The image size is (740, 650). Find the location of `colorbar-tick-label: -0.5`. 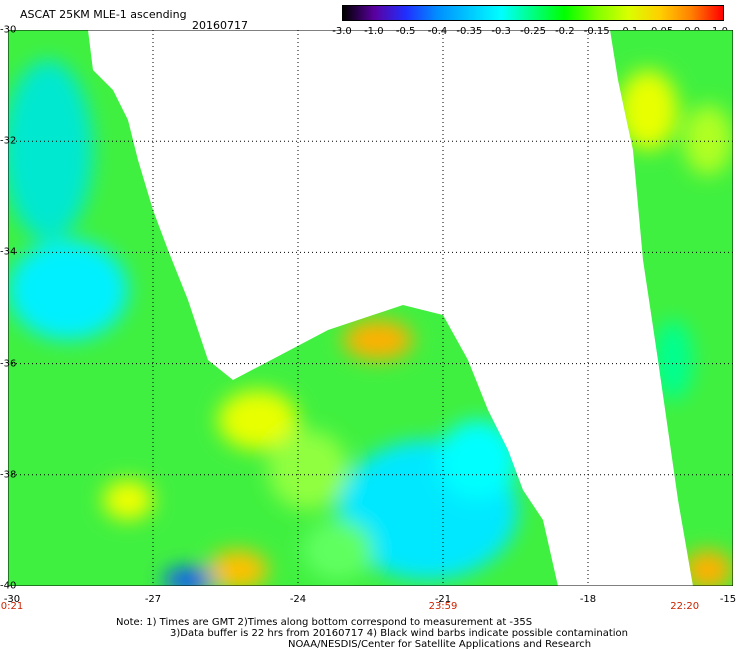

colorbar-tick-label: -0.5 is located at coordinates (405, 31).